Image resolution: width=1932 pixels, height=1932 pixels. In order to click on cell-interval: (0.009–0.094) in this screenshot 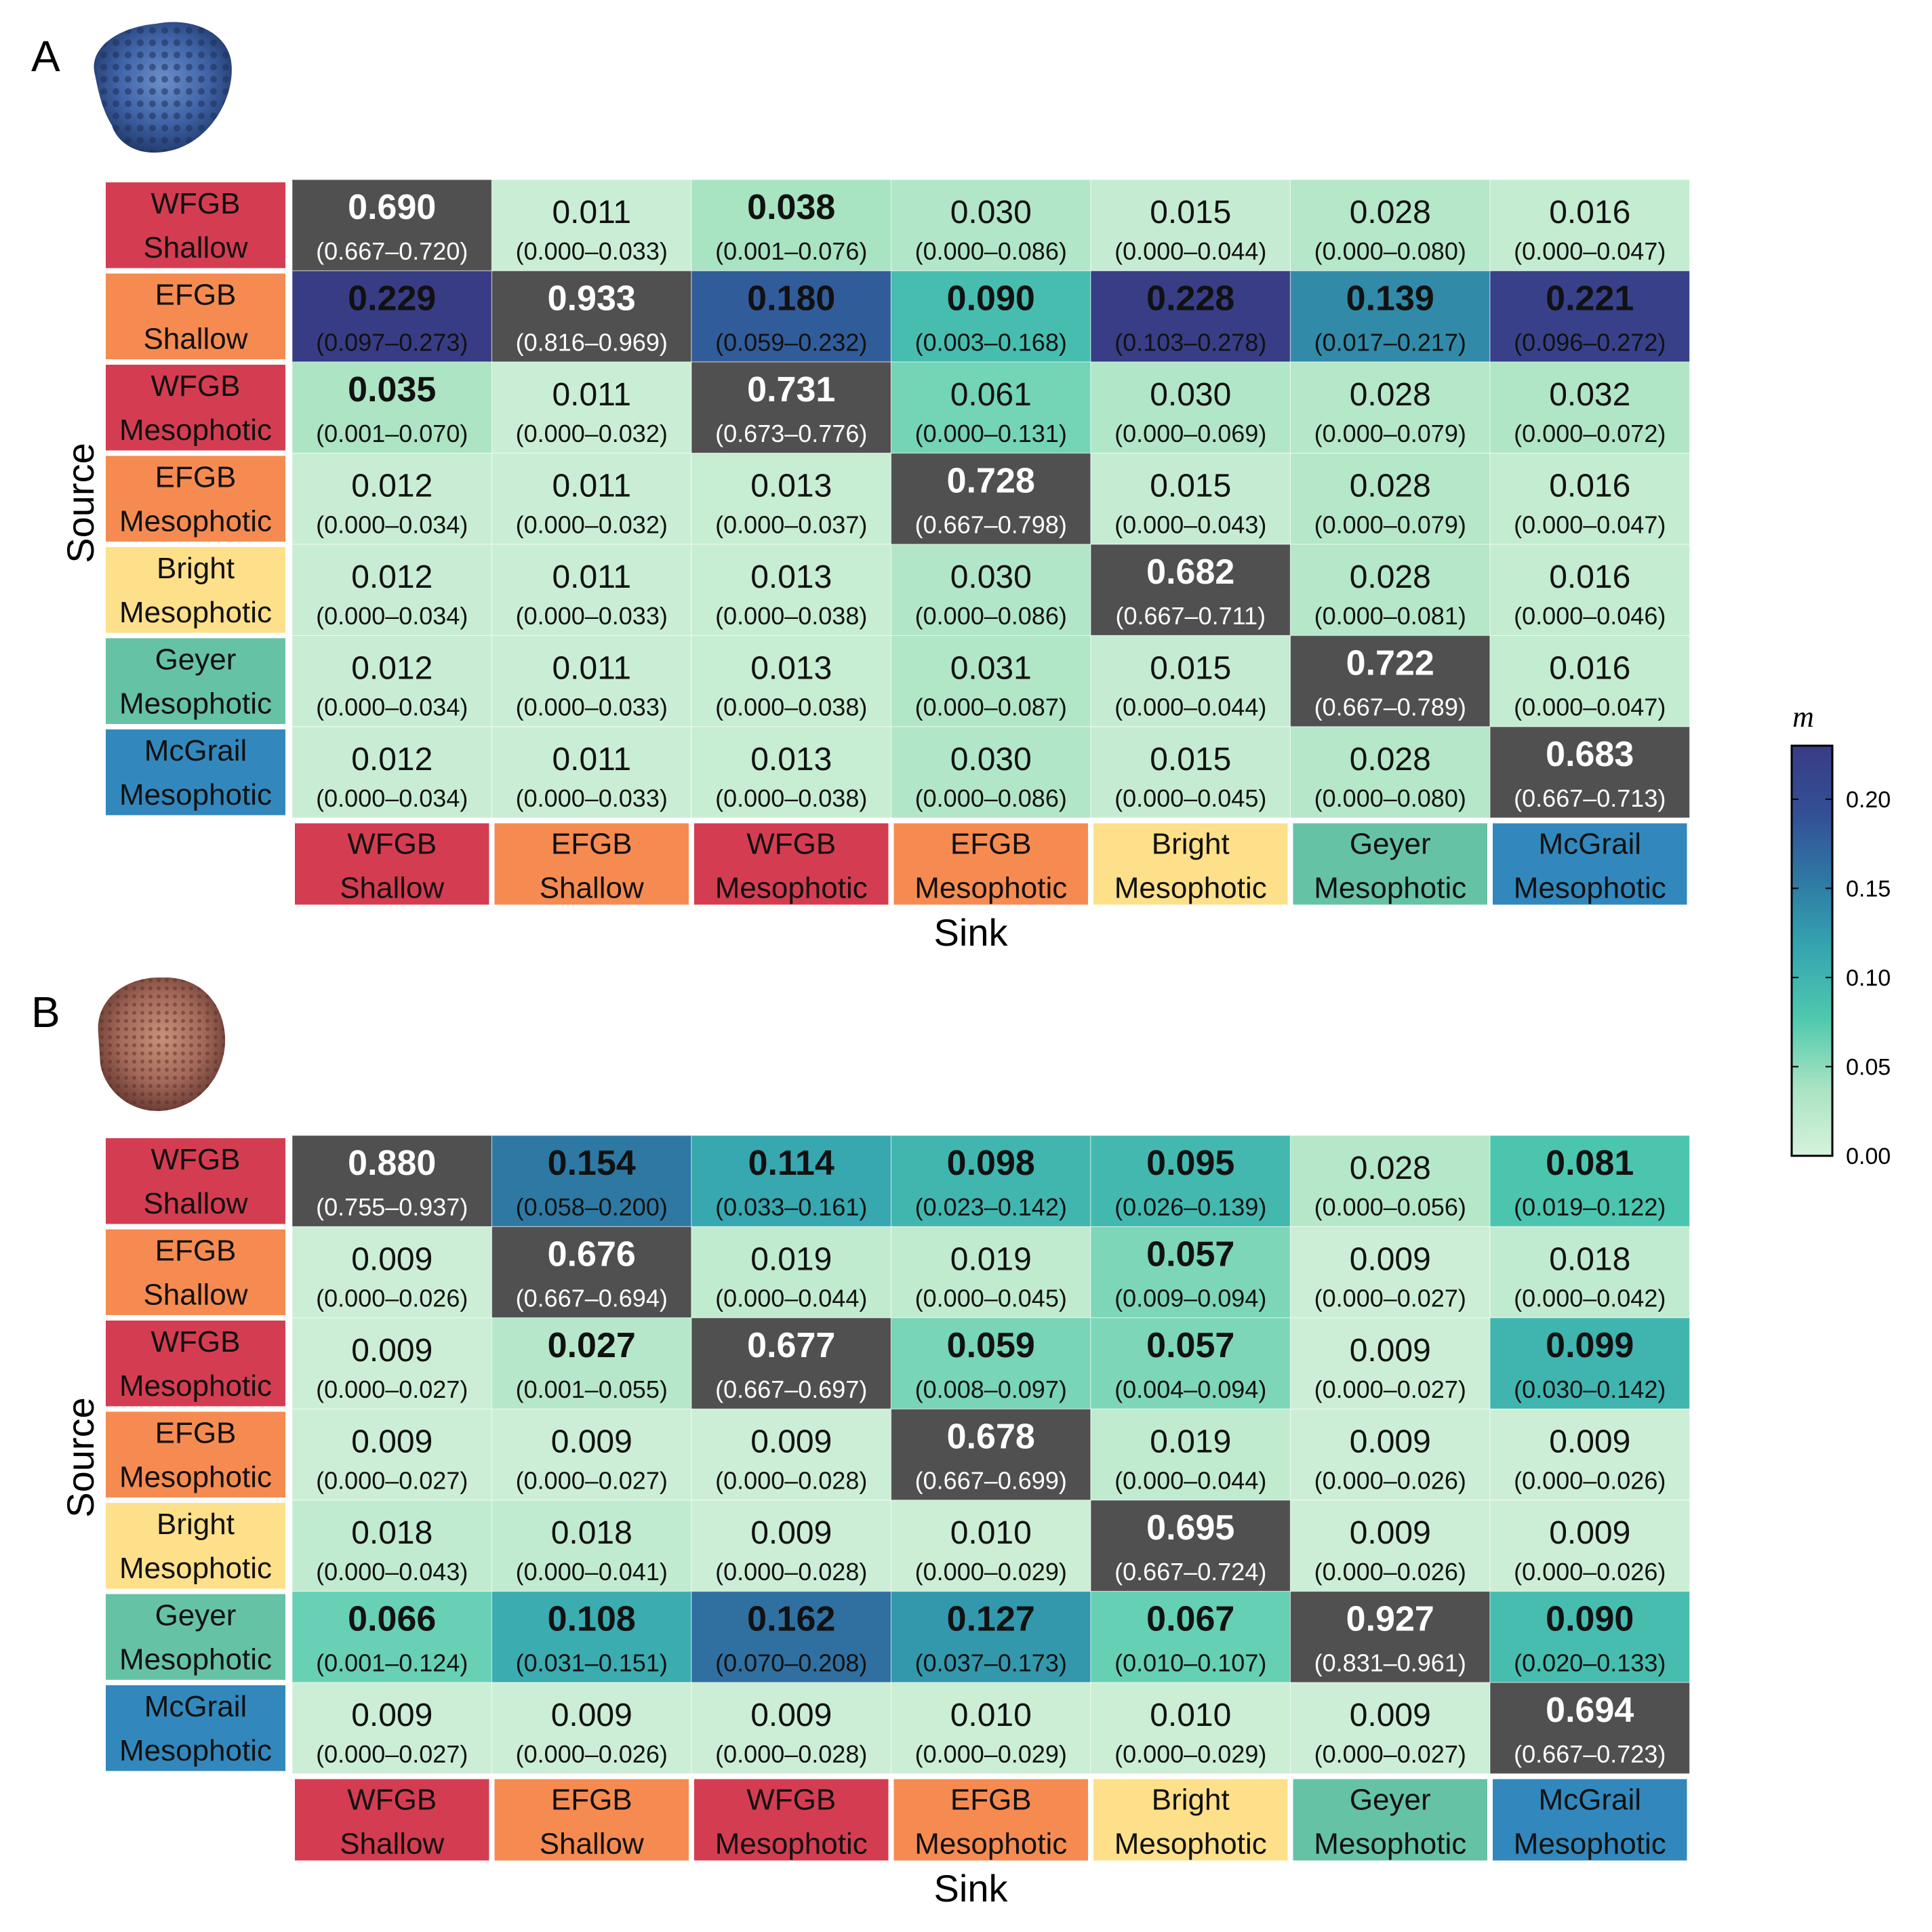, I will do `click(1190, 1298)`.